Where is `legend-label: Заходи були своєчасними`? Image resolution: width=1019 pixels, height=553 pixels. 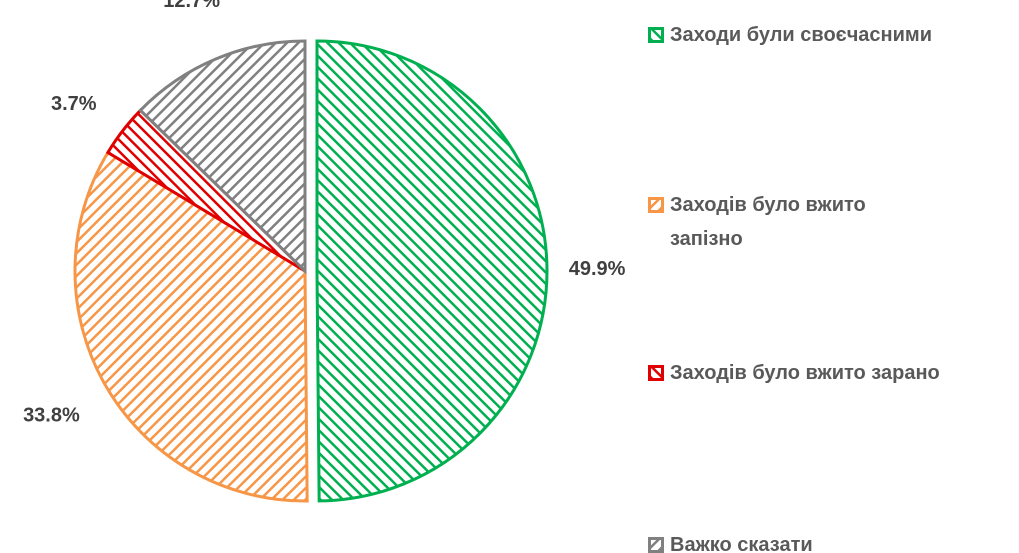 legend-label: Заходи були своєчасними is located at coordinates (801, 35).